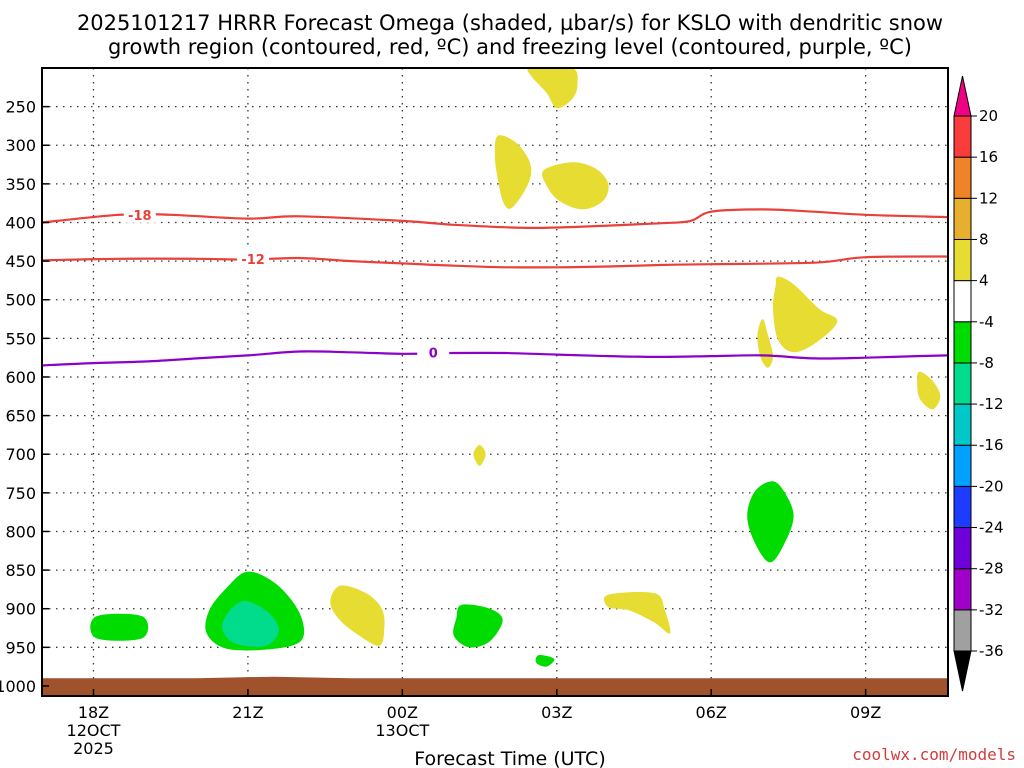  Describe the element at coordinates (247, 712) in the screenshot. I see `x-tick-label: 21Z` at that location.